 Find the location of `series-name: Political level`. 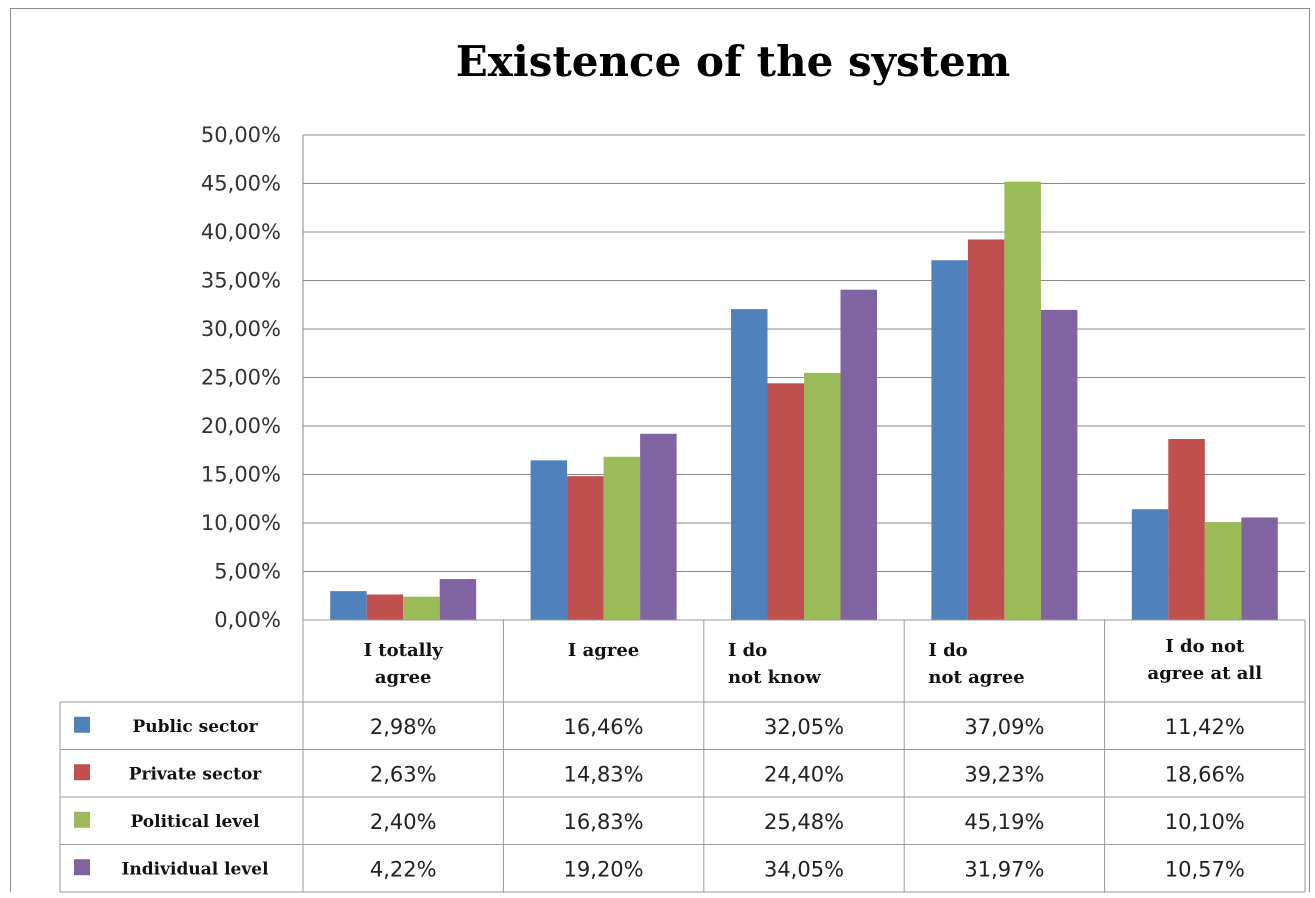

series-name: Political level is located at coordinates (195, 822).